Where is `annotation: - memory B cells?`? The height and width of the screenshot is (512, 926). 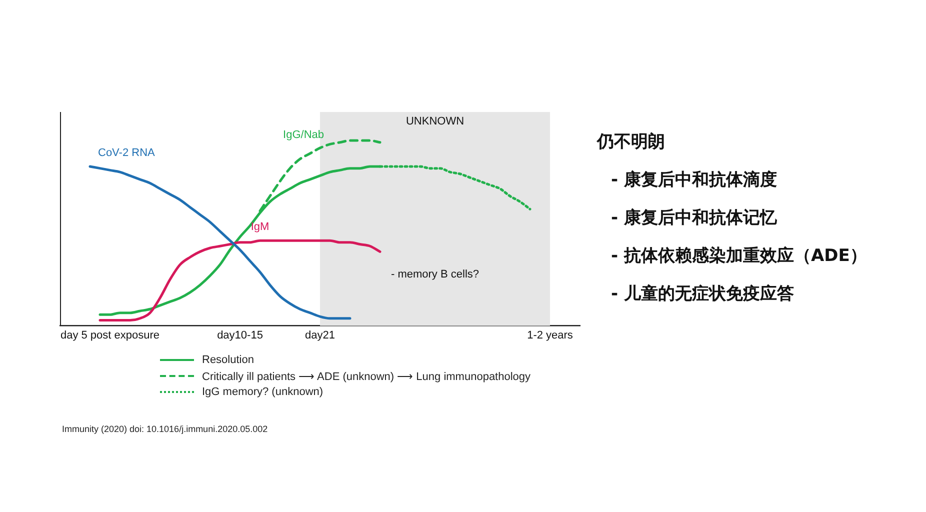 annotation: - memory B cells? is located at coordinates (435, 274).